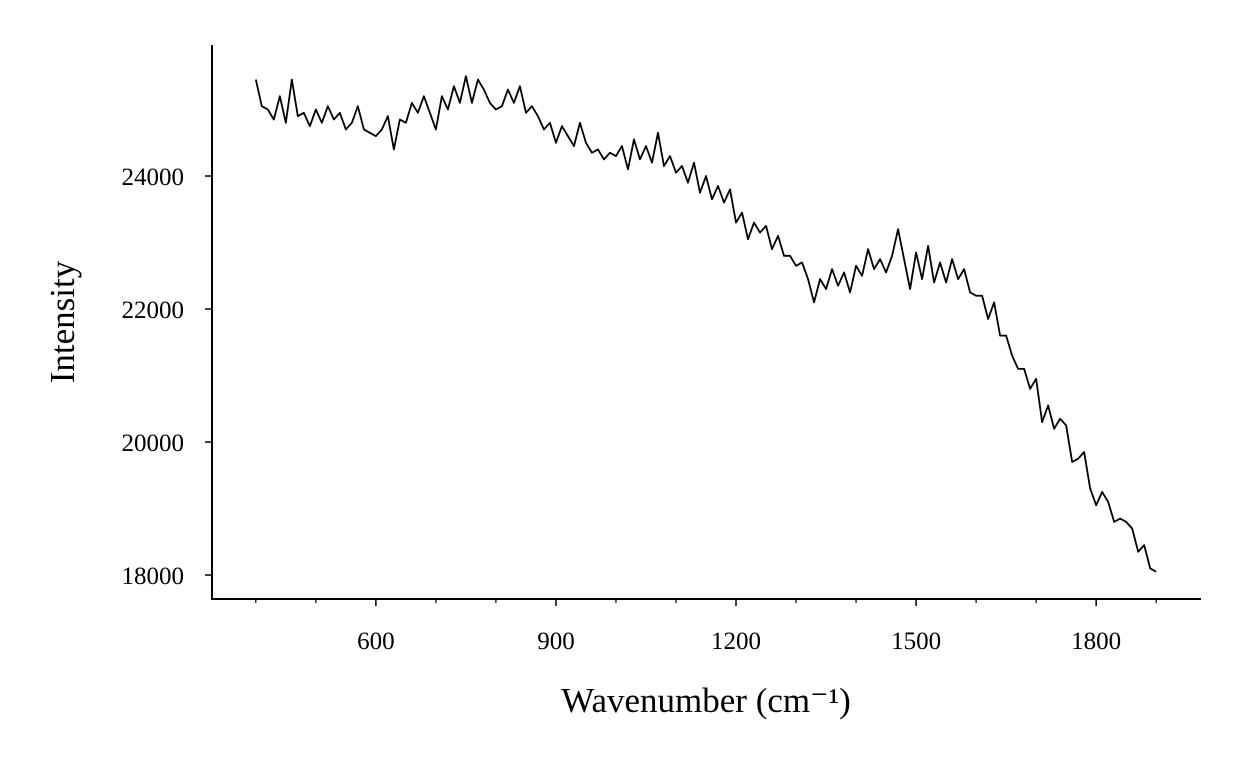 Image resolution: width=1245 pixels, height=769 pixels. Describe the element at coordinates (62, 321) in the screenshot. I see `y-axis-label: Intensity` at that location.